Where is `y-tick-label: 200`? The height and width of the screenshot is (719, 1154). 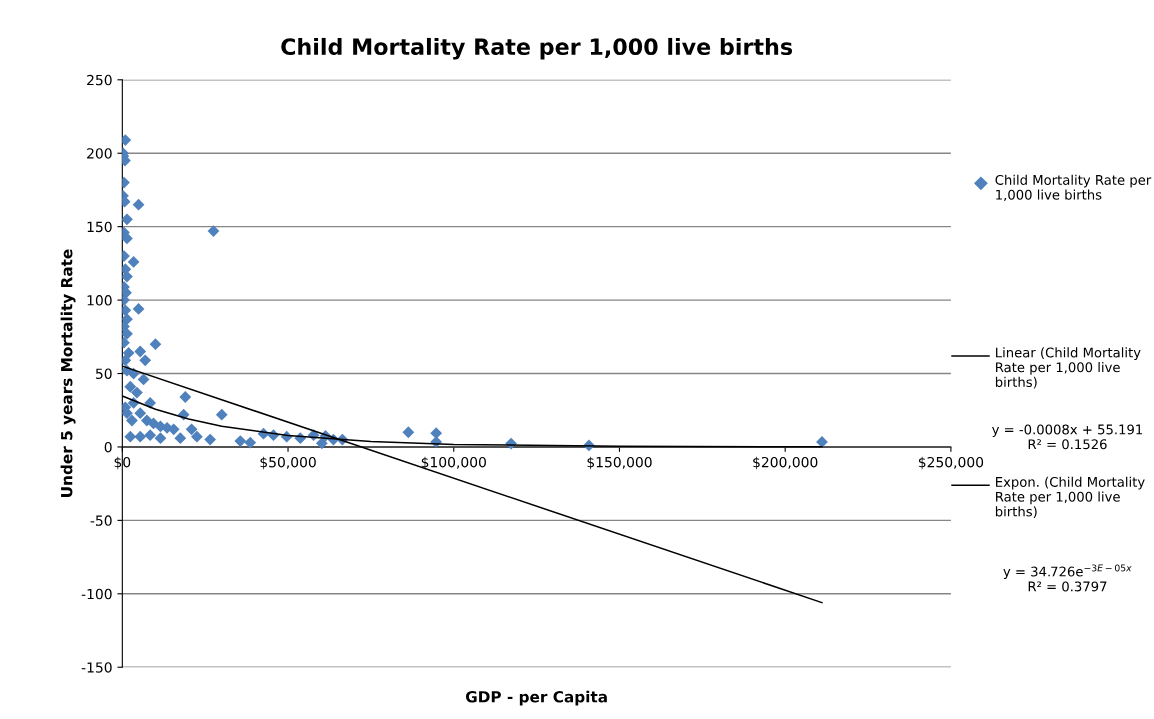
y-tick-label: 200 is located at coordinates (99, 153).